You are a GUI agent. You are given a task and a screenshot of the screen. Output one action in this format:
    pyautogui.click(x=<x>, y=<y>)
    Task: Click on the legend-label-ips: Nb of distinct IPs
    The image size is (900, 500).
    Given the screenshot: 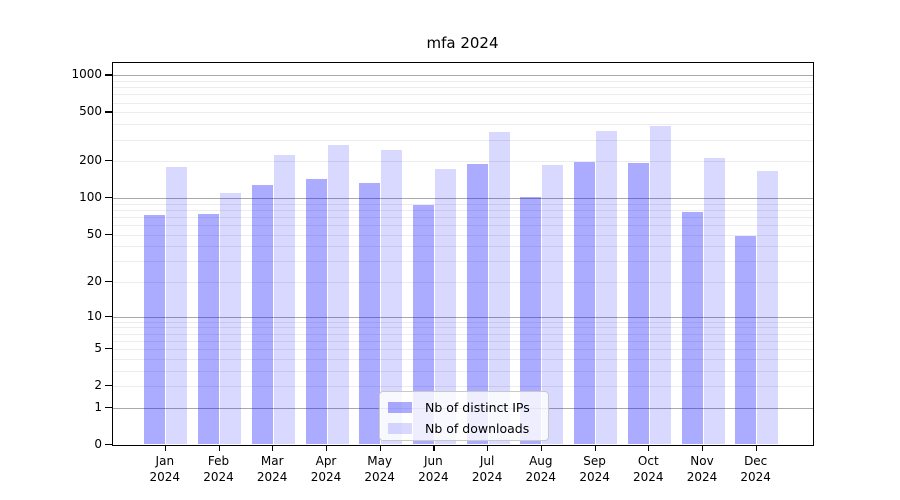 What is the action you would take?
    pyautogui.click(x=477, y=407)
    